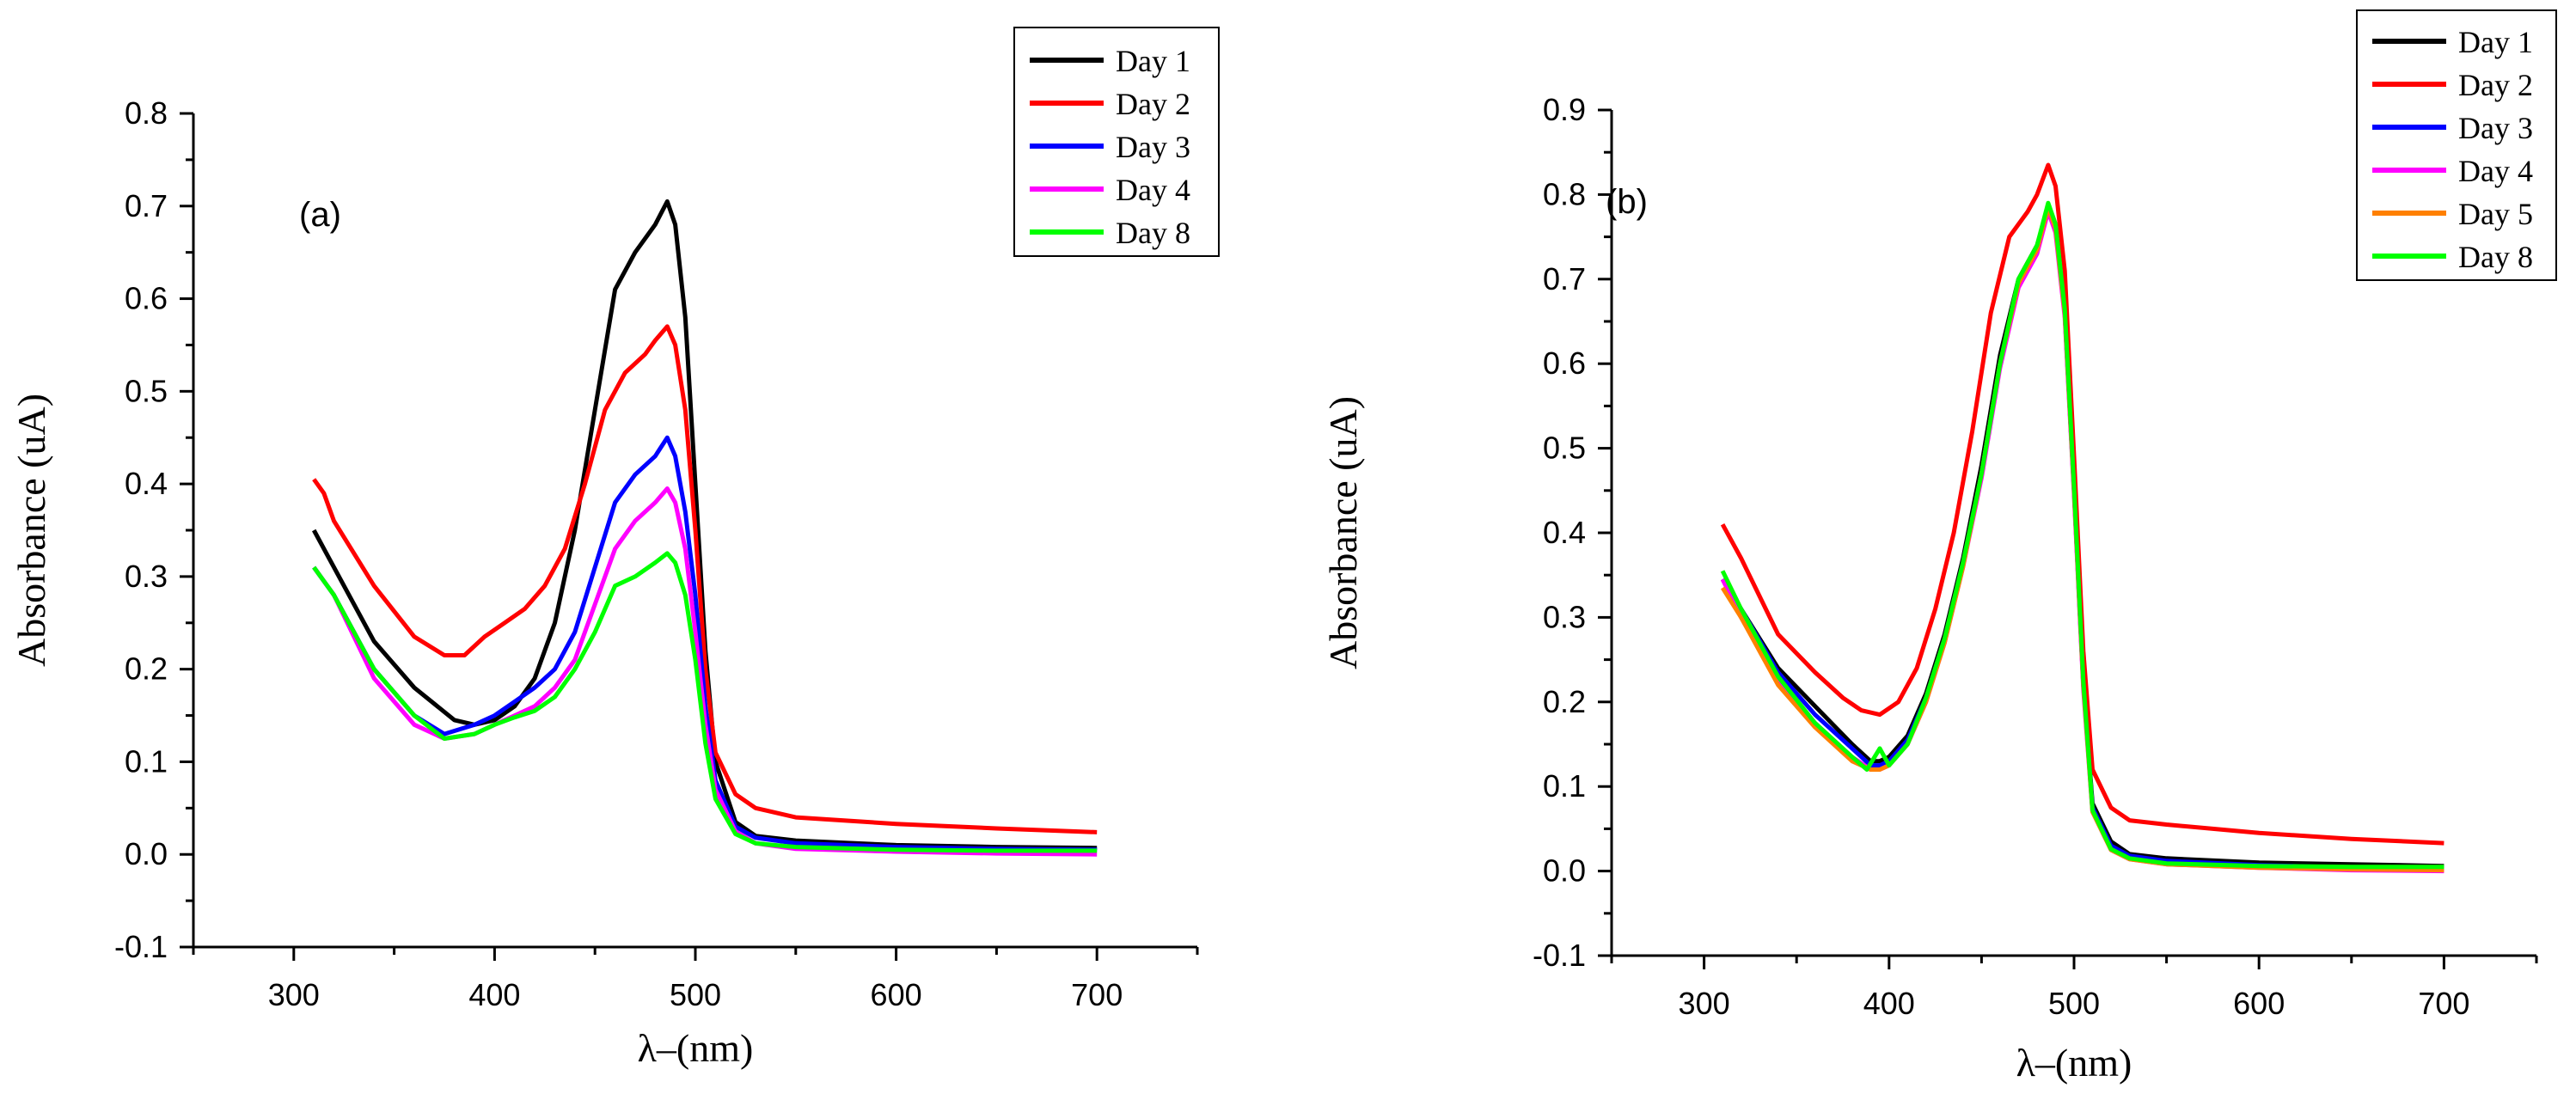  Describe the element at coordinates (1627, 202) in the screenshot. I see `panel-label: (b)` at that location.